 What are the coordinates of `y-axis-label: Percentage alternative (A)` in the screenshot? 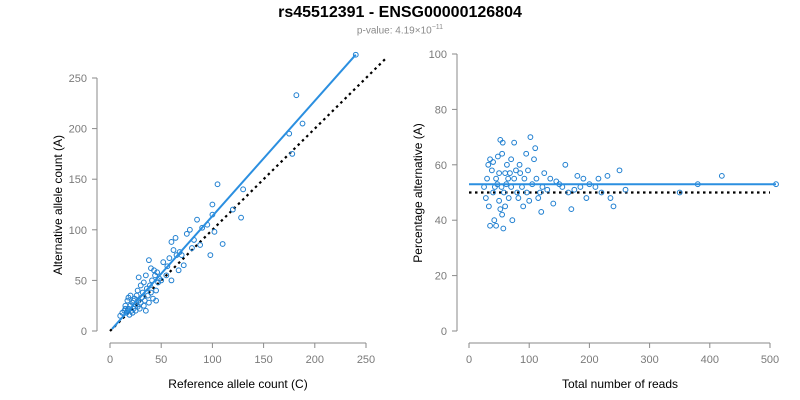 It's located at (418, 192).